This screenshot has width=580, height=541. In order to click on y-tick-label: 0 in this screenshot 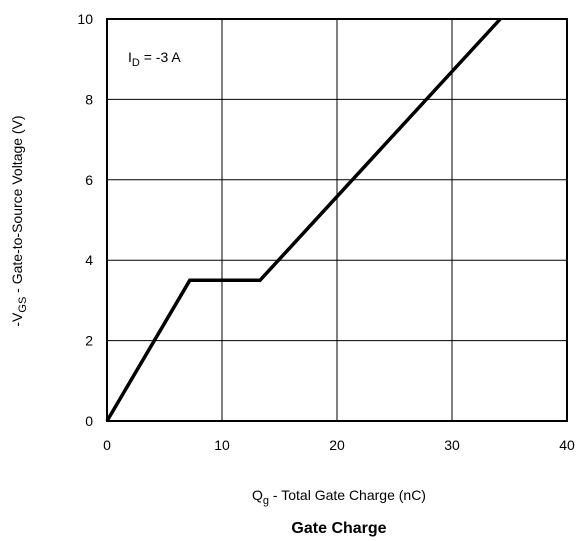, I will do `click(89, 421)`.